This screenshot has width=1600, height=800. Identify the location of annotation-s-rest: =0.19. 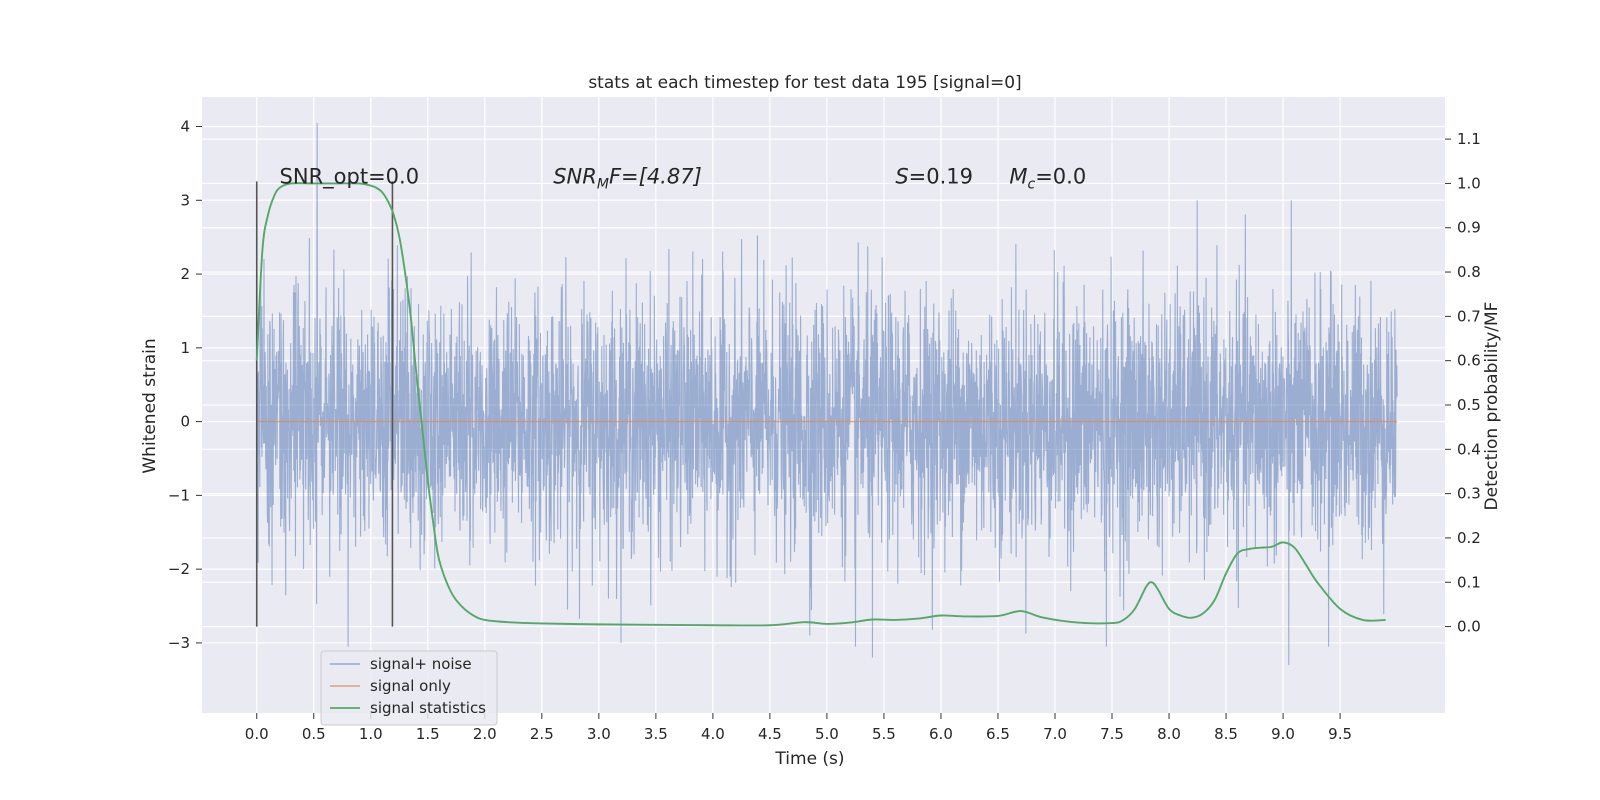
(941, 176).